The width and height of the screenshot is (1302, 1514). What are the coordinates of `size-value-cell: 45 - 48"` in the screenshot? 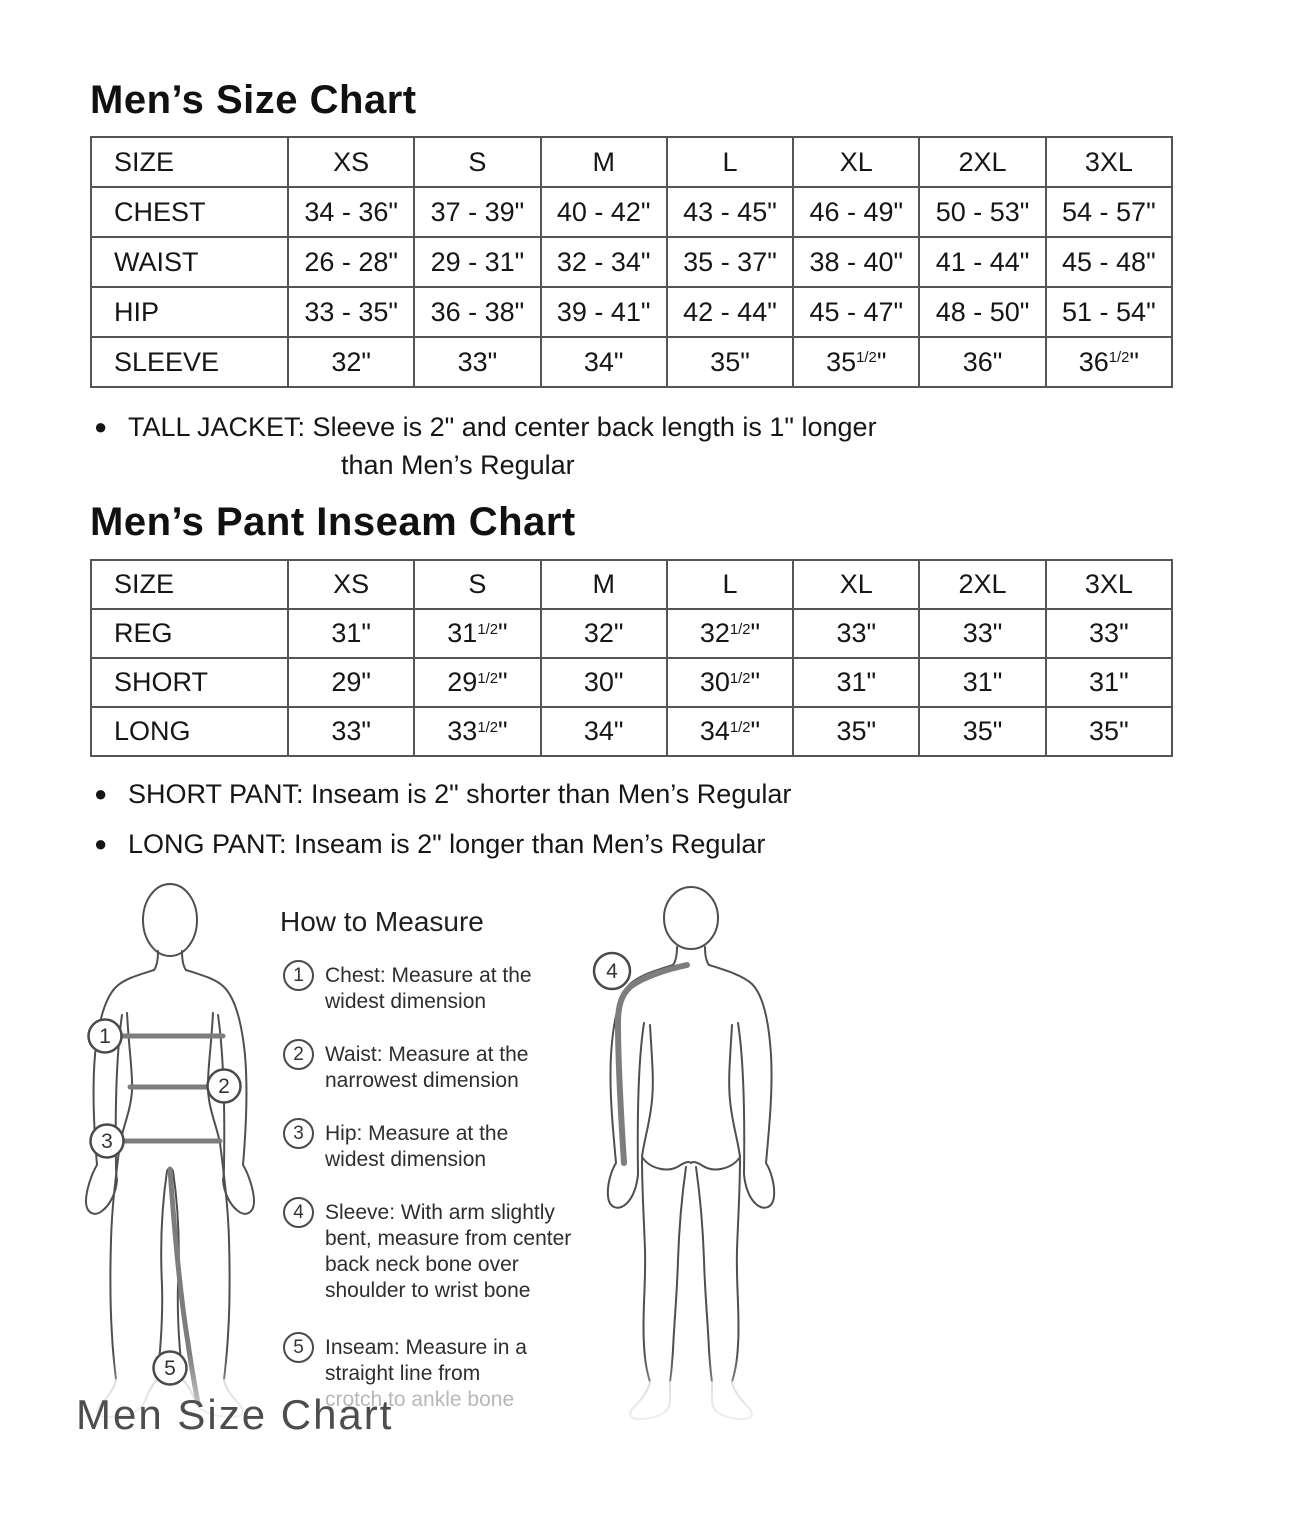 It's located at (1109, 262).